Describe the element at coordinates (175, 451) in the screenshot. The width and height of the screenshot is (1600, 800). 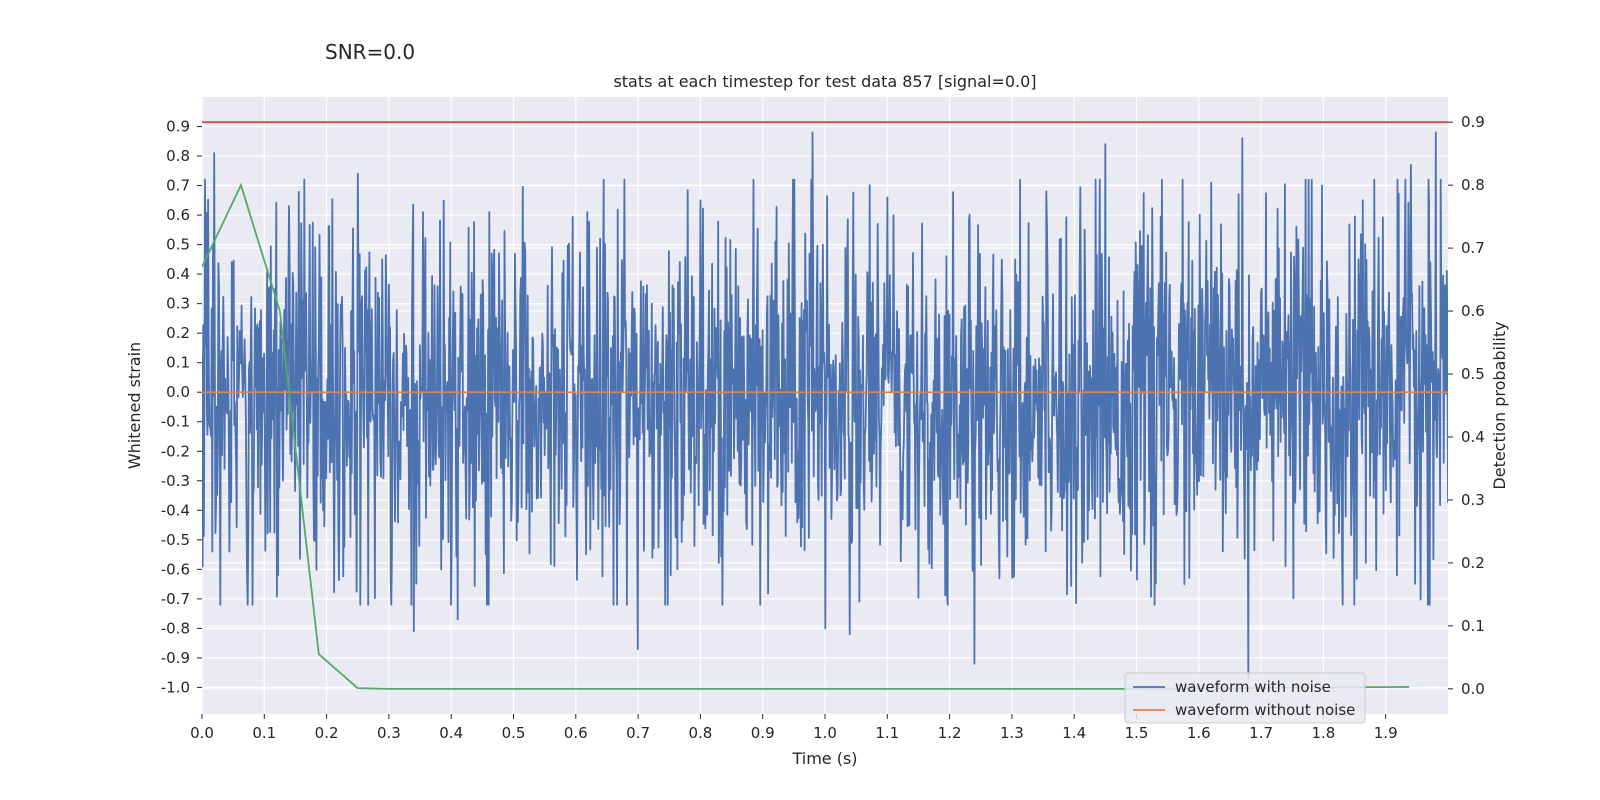
I see `y-tick-label: -0.2` at that location.